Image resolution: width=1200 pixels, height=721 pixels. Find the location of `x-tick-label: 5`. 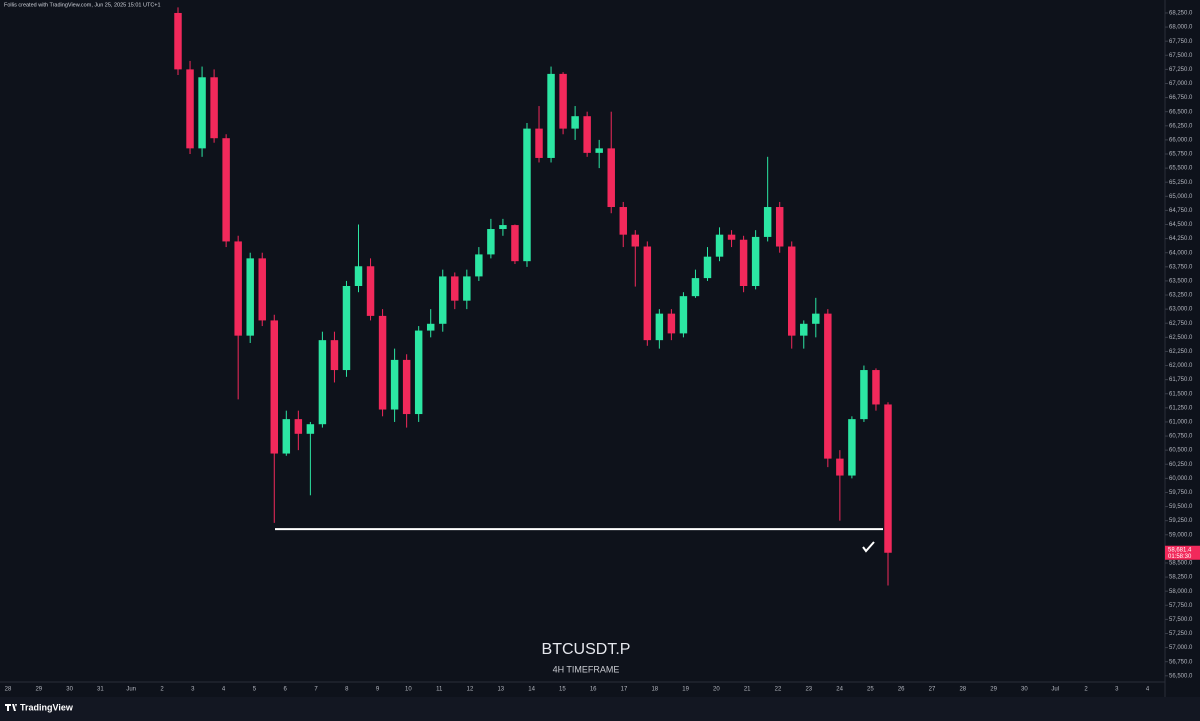

x-tick-label: 5 is located at coordinates (255, 690).